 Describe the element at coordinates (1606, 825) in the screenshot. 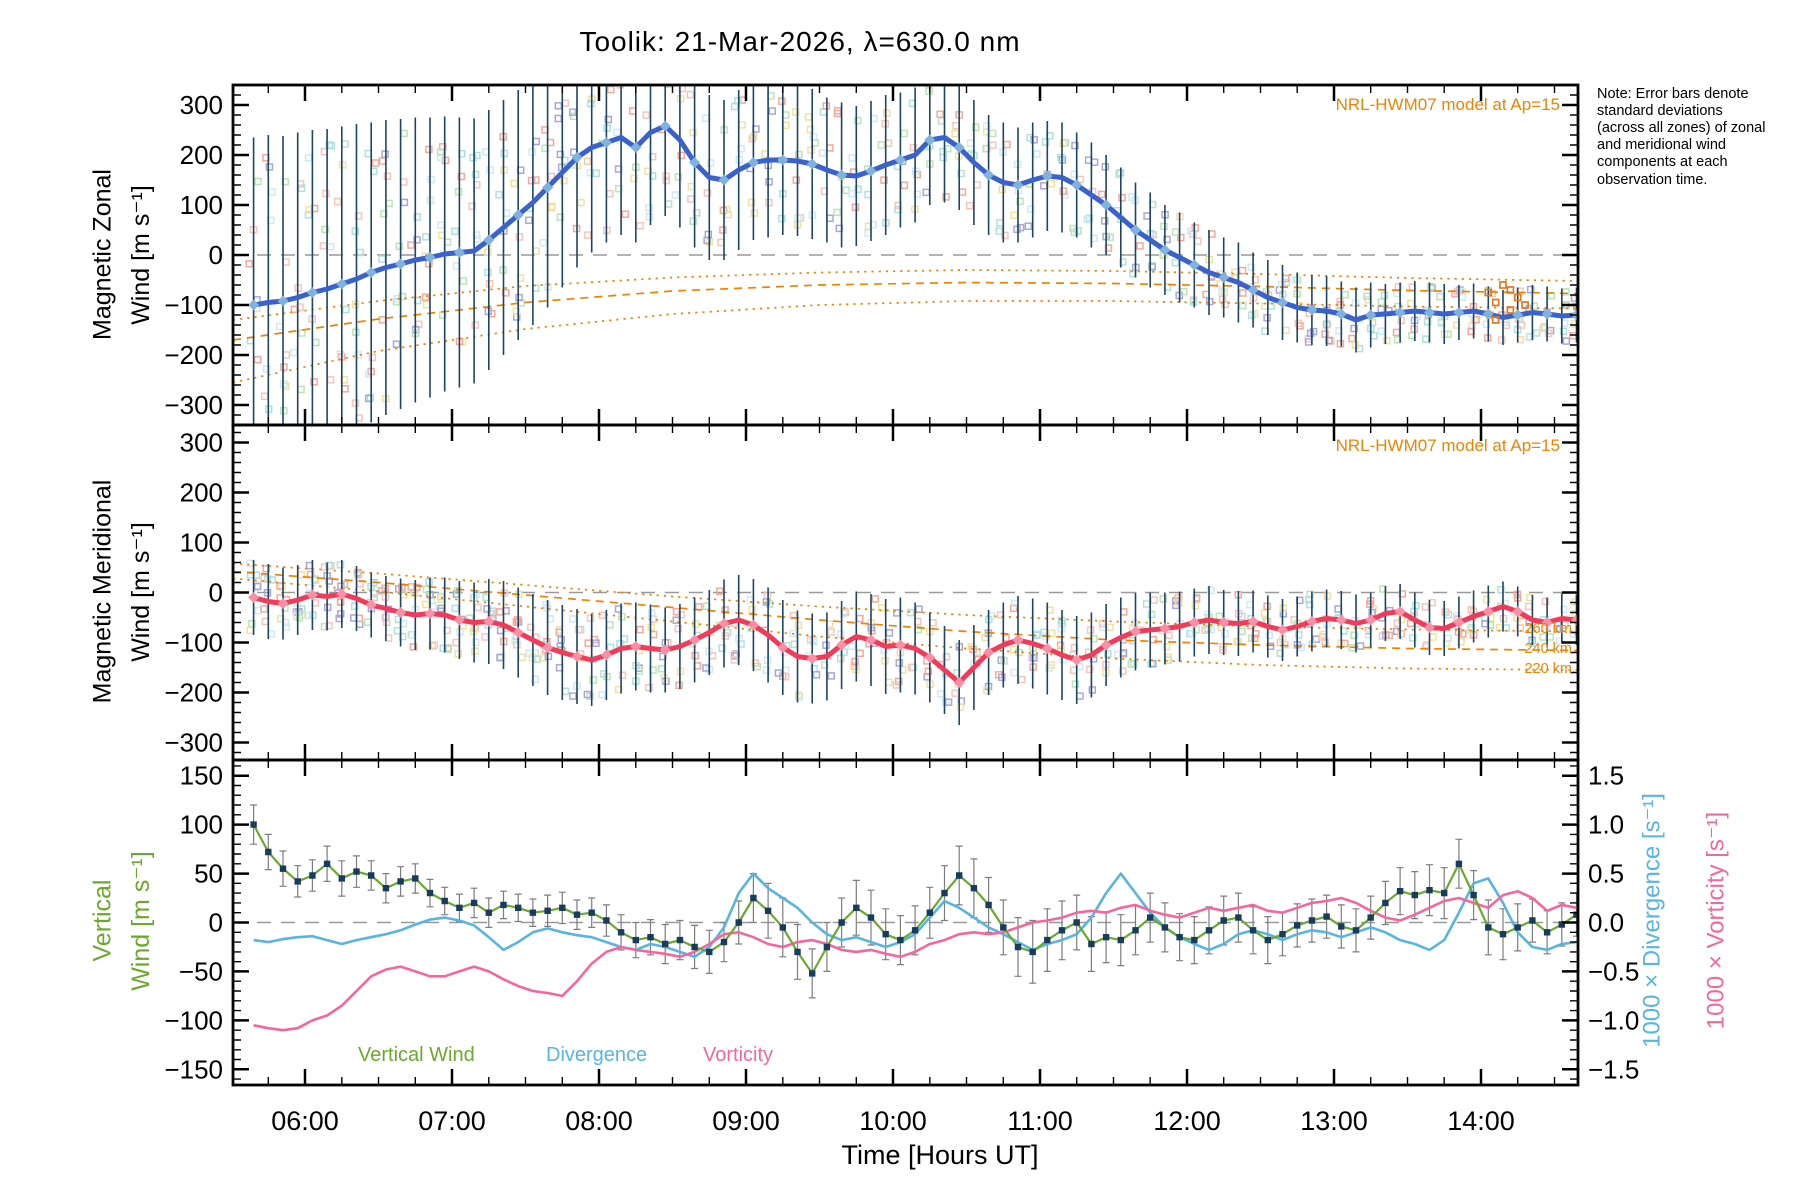

I see `right-ytick-label: 1.0` at that location.